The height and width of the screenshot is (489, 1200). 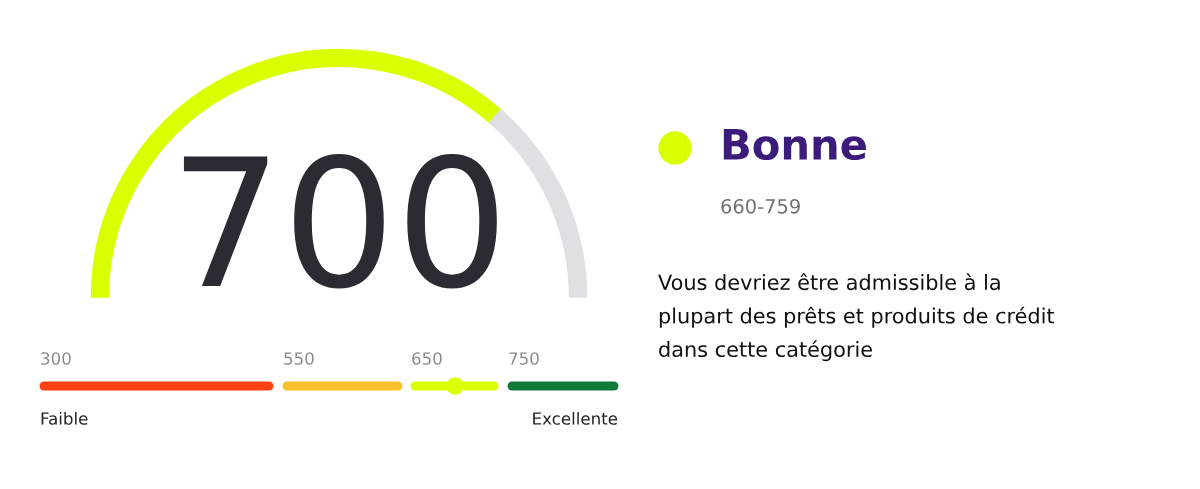 I want to click on text: Faible, so click(x=64, y=418).